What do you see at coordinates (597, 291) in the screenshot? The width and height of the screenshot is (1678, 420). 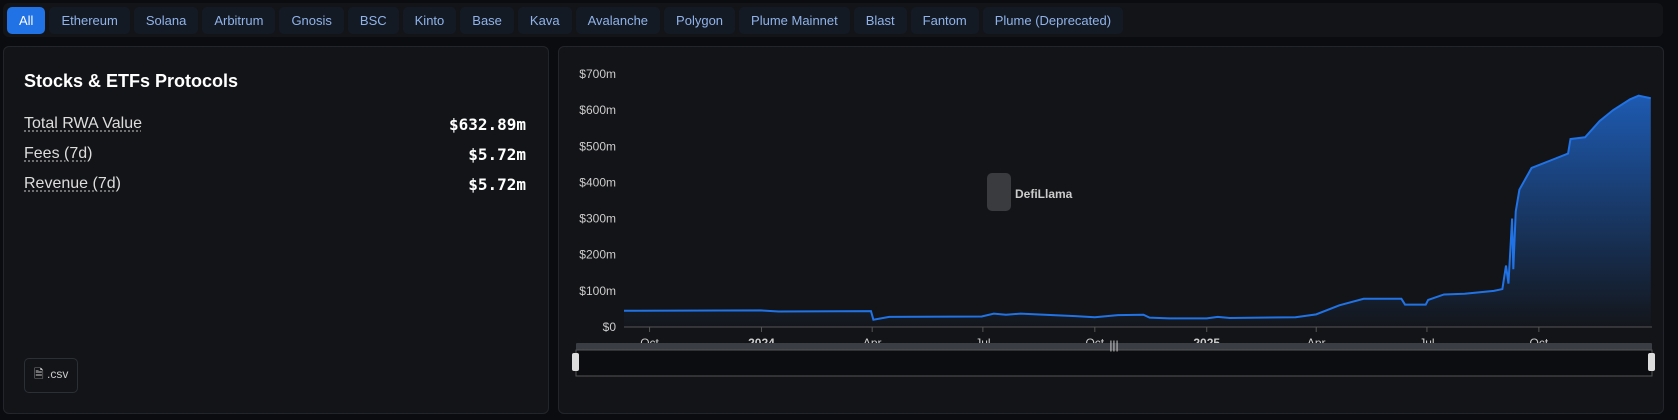 I see `y-tick-label: $100m` at bounding box center [597, 291].